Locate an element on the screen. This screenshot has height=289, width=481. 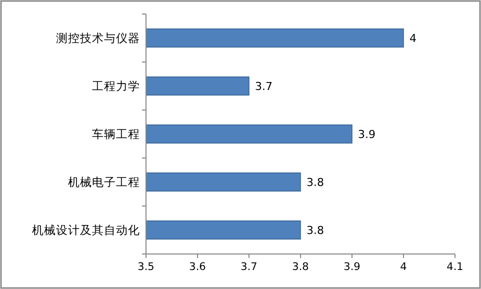
x-tick-label: 3.6 is located at coordinates (197, 267).